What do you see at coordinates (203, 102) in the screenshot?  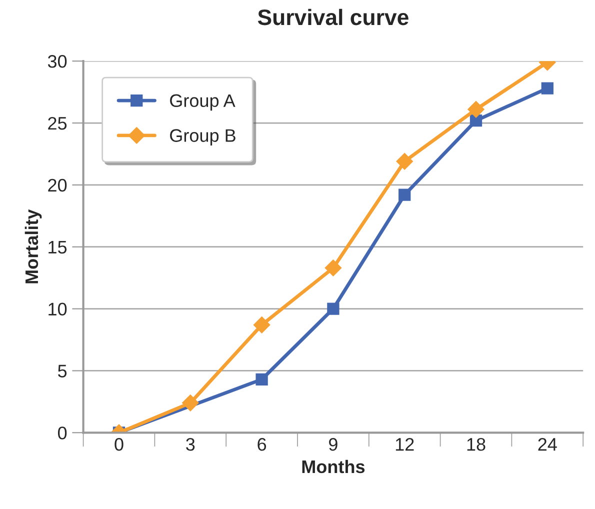 I see `legend-label: Group A` at bounding box center [203, 102].